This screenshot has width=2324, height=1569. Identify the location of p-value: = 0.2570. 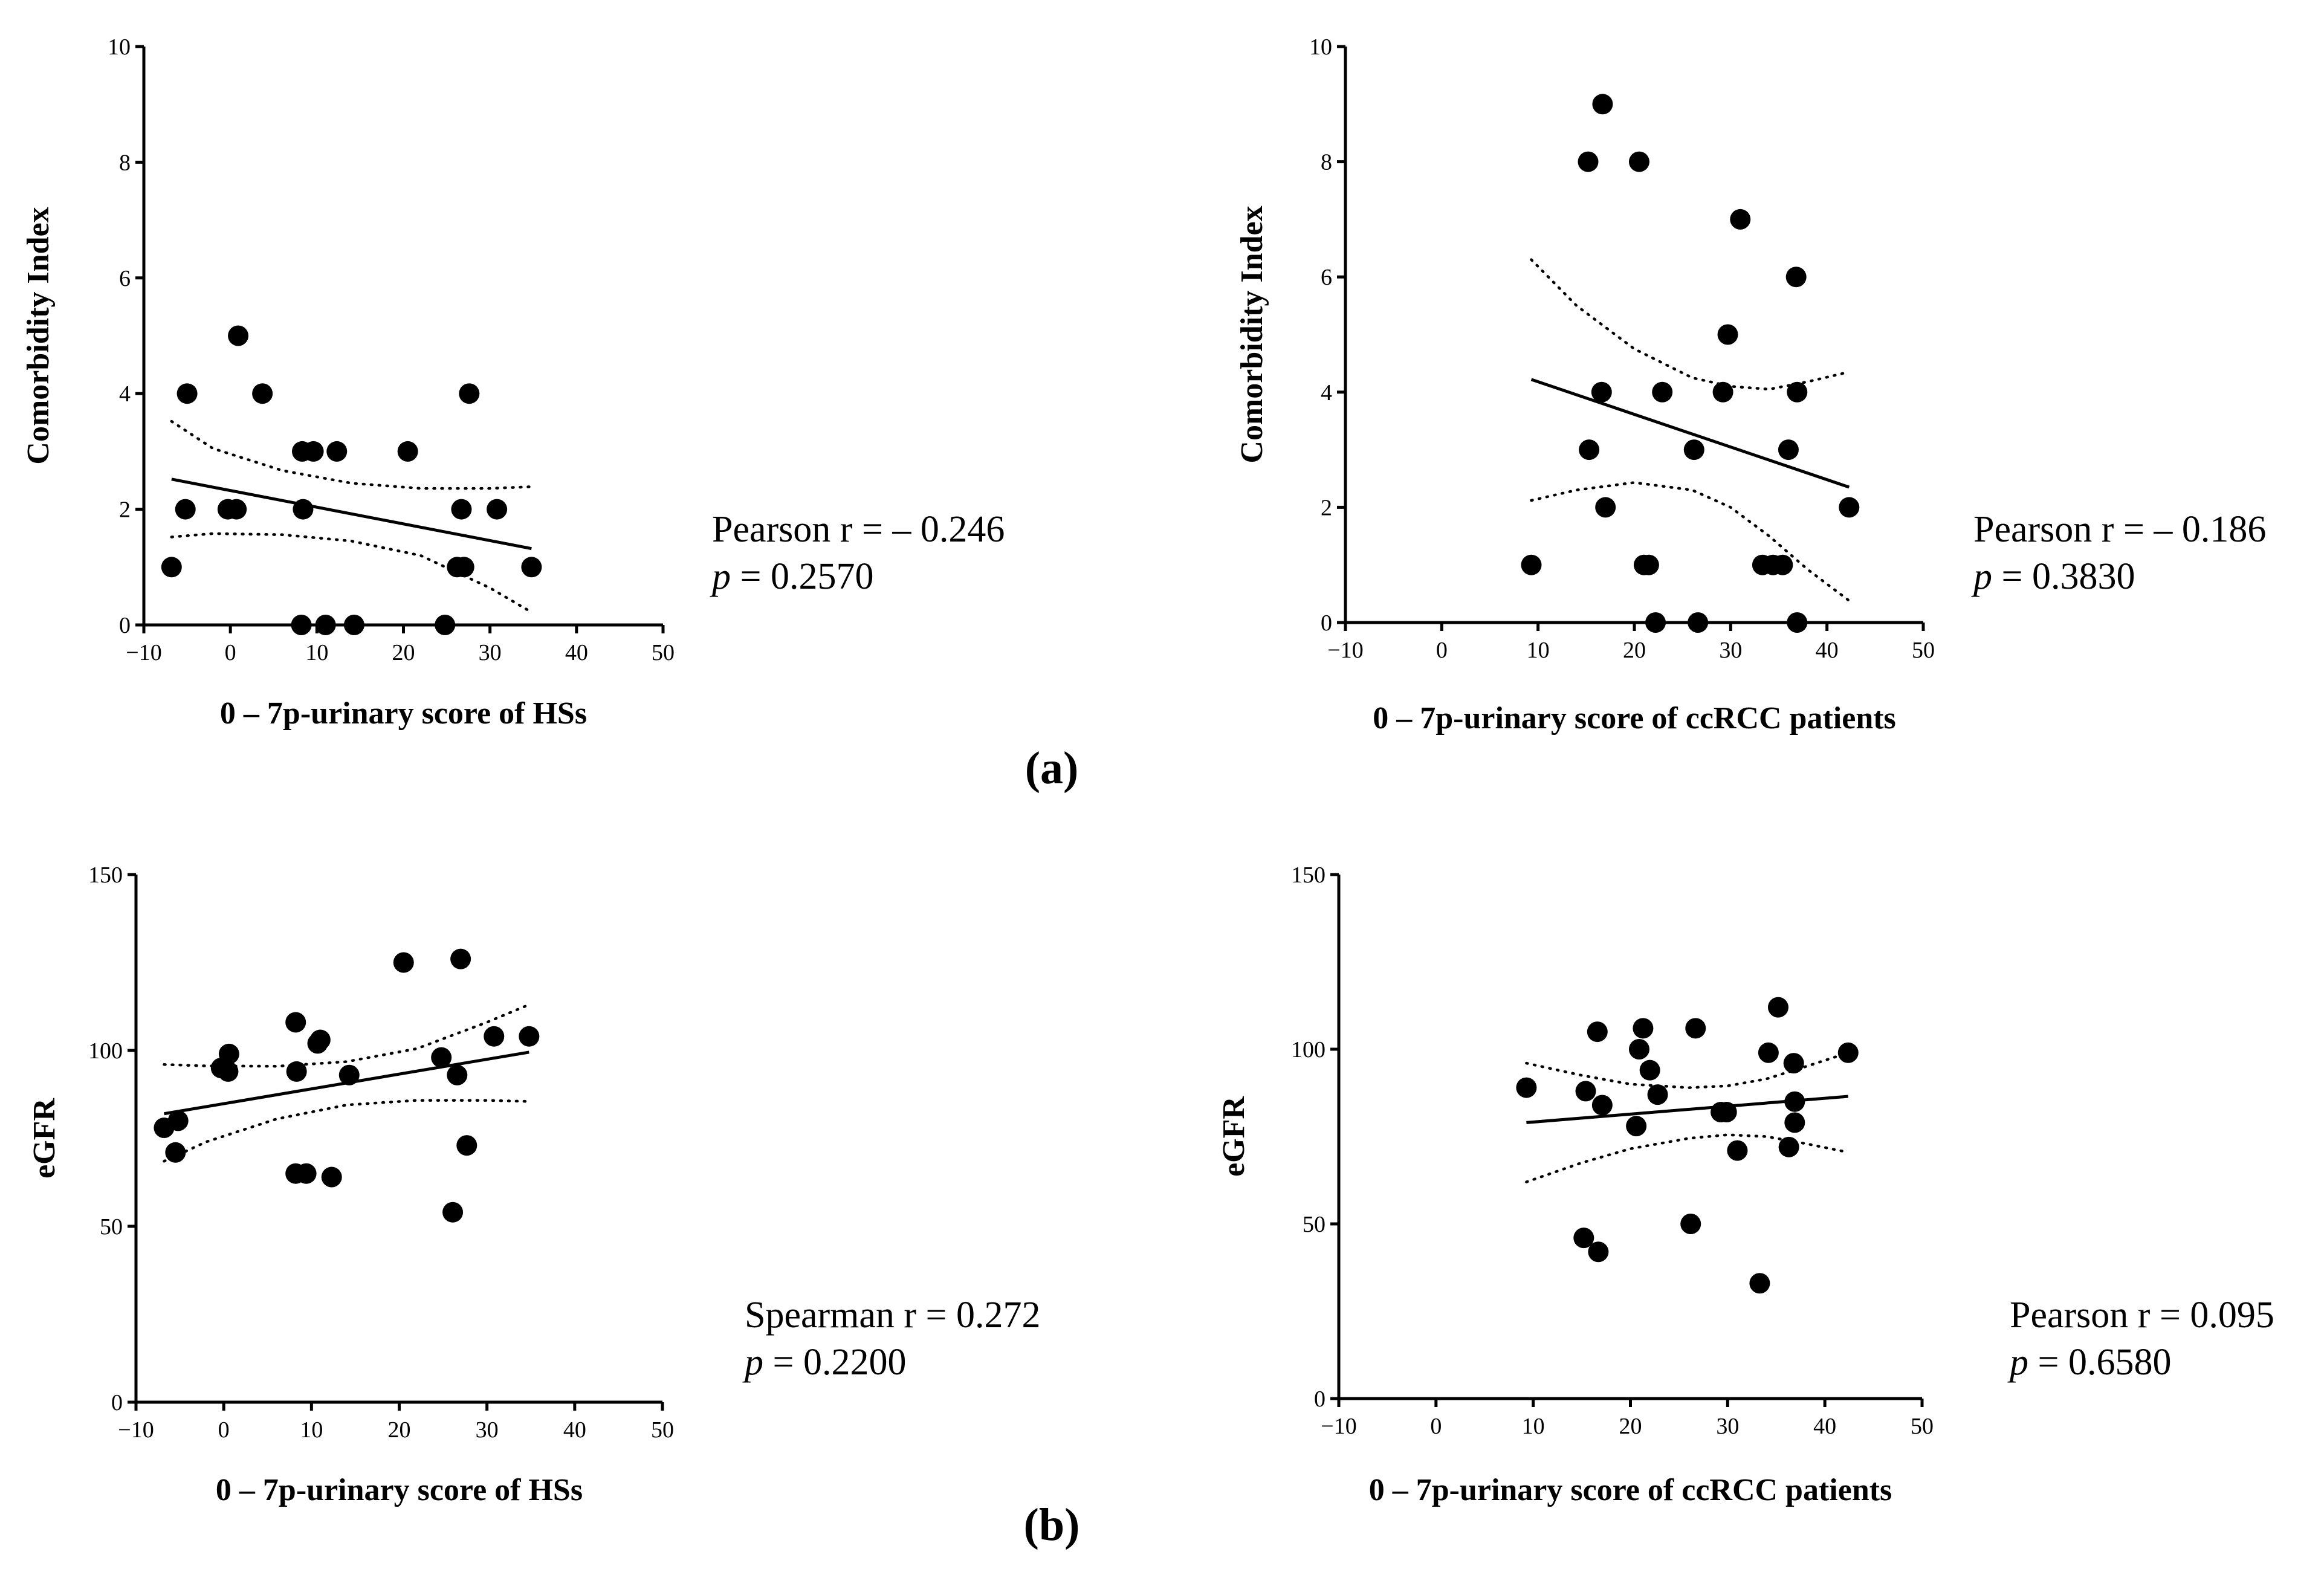
(802, 576).